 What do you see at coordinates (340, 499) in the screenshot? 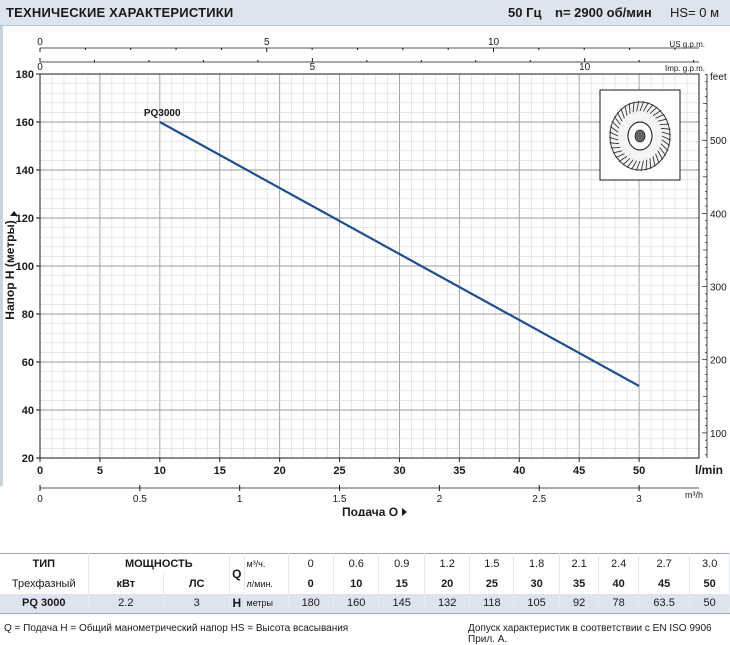
I see `m3h-tick-label: 1.5` at bounding box center [340, 499].